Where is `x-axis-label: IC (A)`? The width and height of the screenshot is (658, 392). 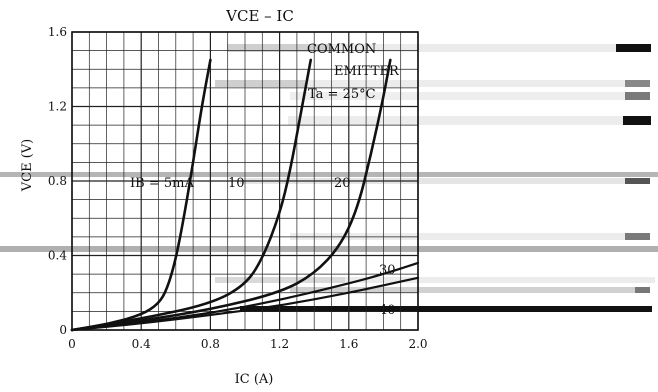
x-axis-label: IC (A) is located at coordinates (254, 379).